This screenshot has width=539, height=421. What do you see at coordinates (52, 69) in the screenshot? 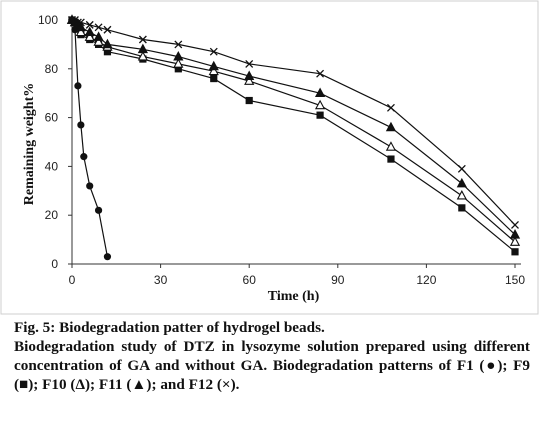
I see `y-tick-label: 80` at bounding box center [52, 69].